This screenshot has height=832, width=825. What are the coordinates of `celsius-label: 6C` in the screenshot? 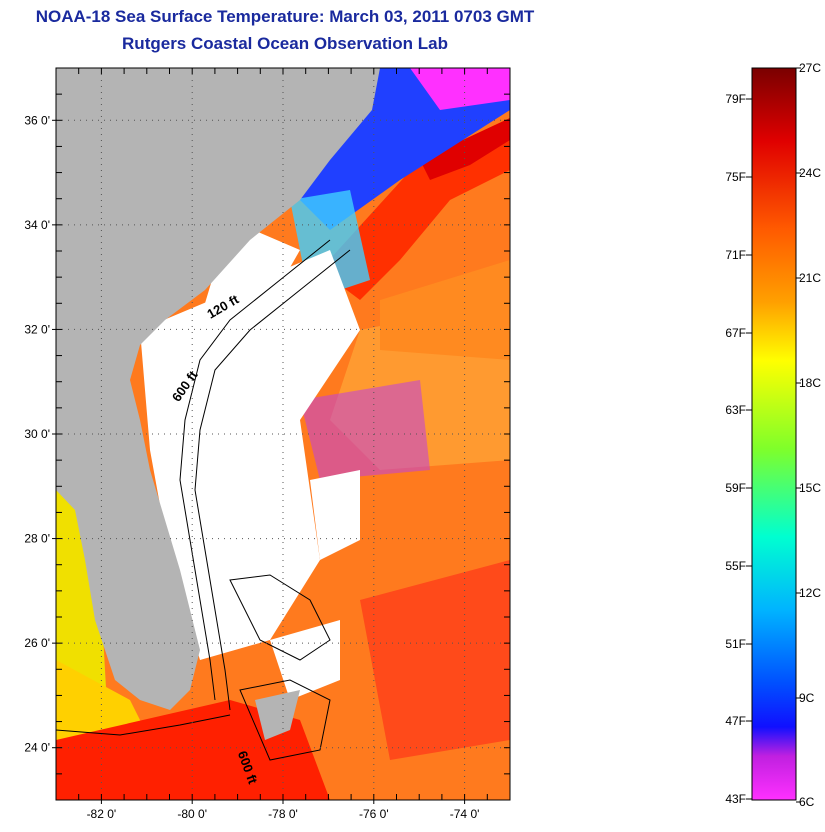 It's located at (807, 802).